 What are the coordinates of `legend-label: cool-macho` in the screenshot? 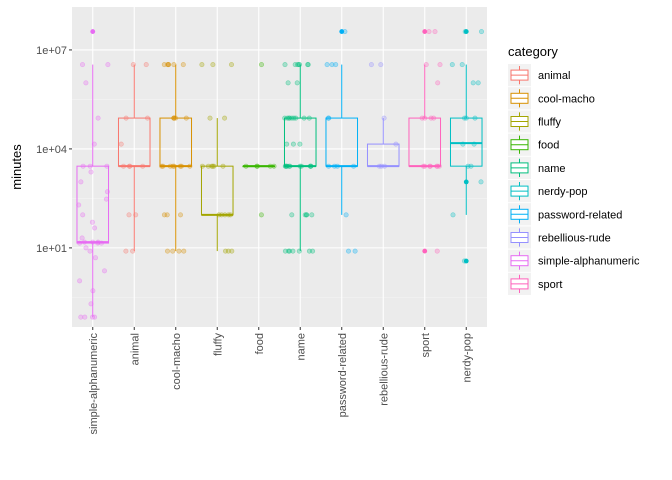 It's located at (566, 99).